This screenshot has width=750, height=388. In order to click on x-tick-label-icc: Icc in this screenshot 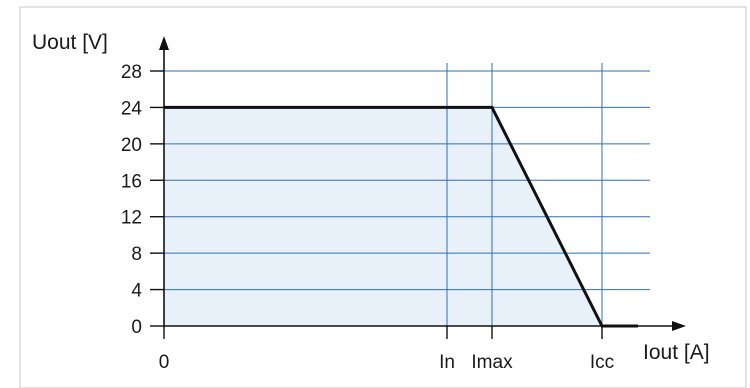, I will do `click(602, 362)`.